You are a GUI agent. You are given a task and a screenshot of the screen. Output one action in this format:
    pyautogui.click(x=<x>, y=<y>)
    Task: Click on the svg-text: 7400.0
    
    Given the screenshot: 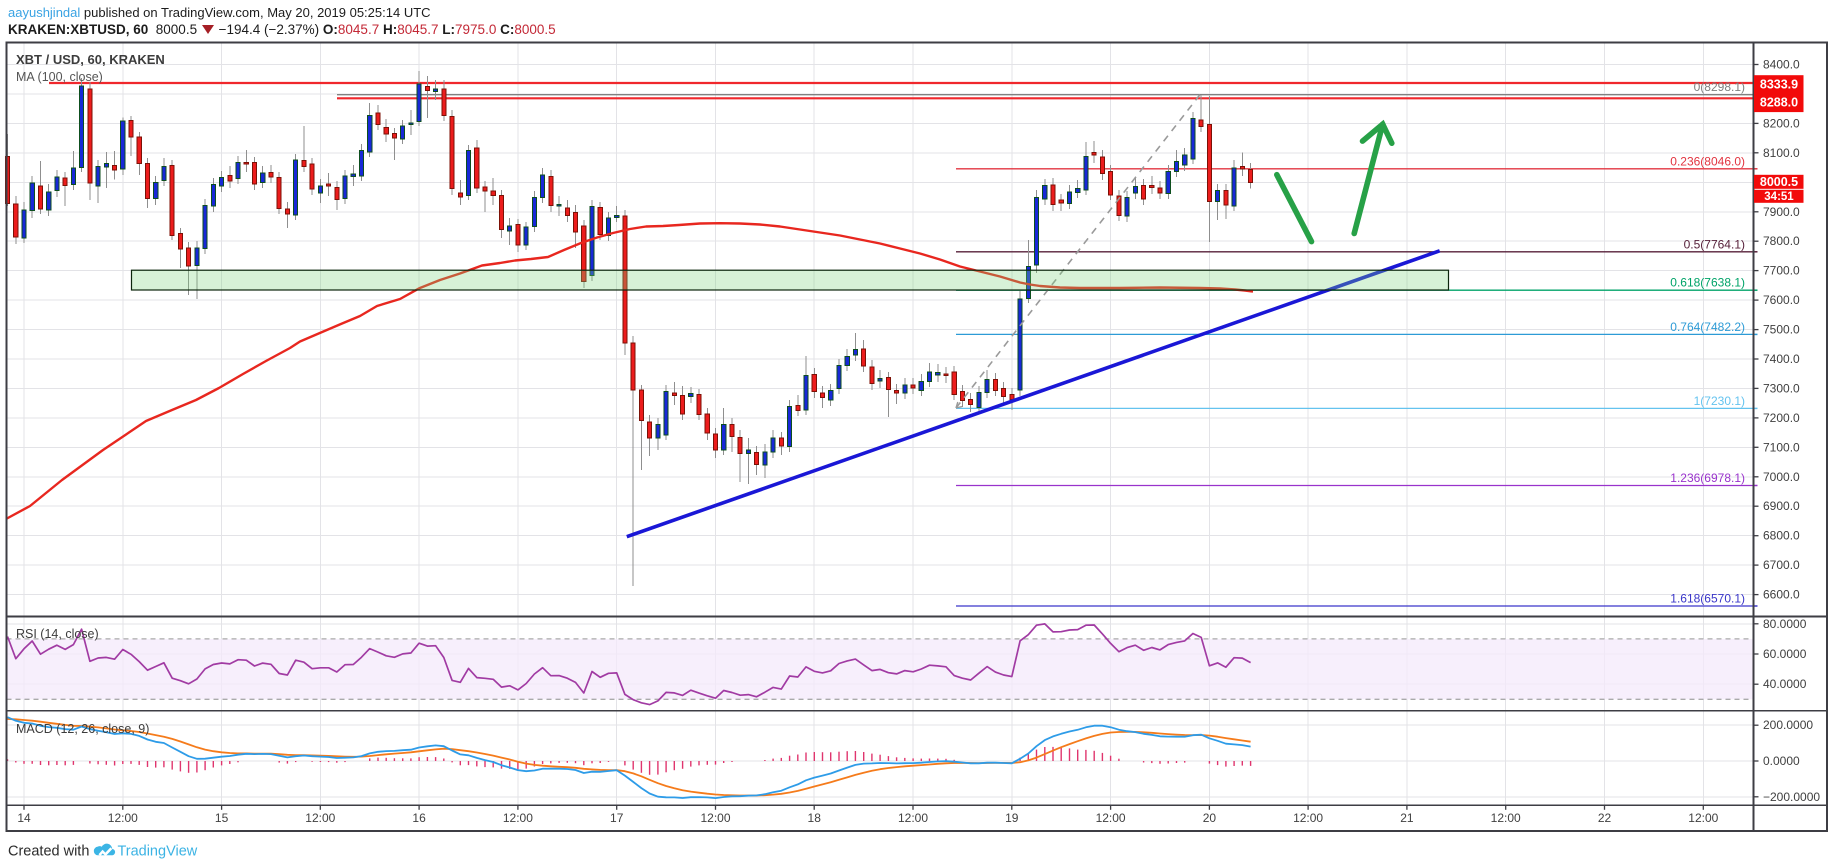 What is the action you would take?
    pyautogui.click(x=1781, y=359)
    